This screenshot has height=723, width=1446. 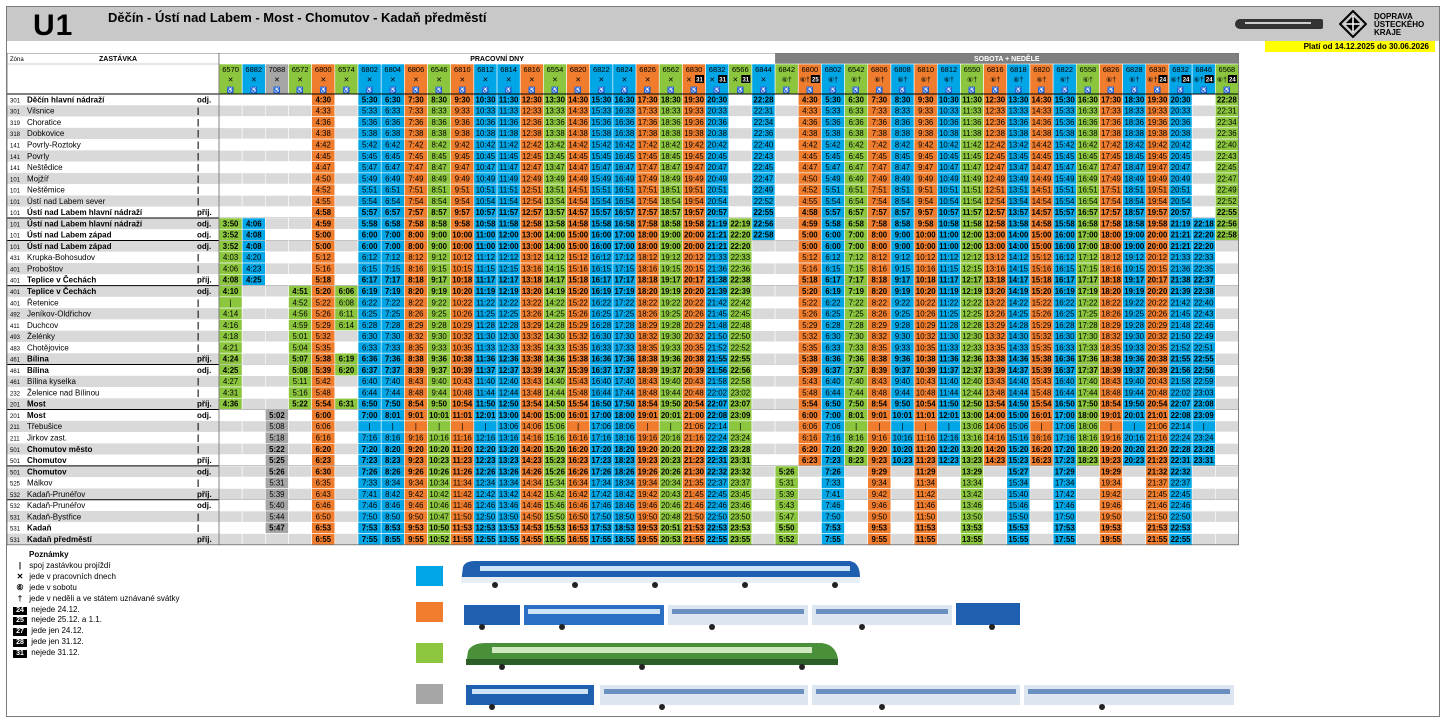 I want to click on time-value: 10:20, so click(x=903, y=449).